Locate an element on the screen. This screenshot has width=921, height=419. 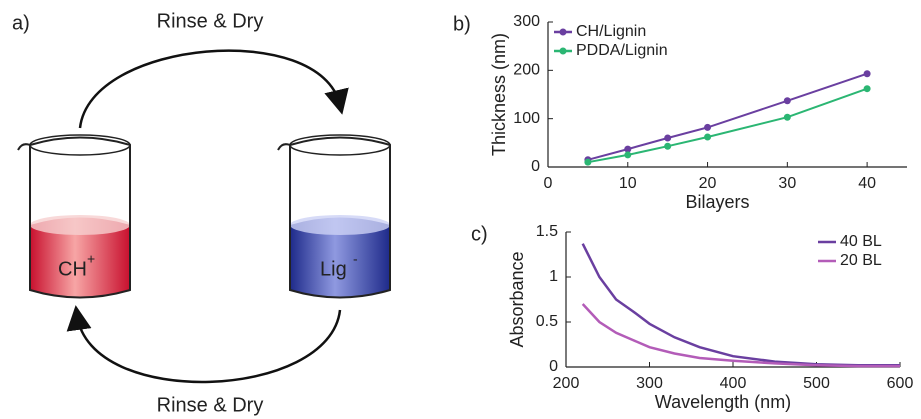
beaker-label: CH is located at coordinates (72, 269).